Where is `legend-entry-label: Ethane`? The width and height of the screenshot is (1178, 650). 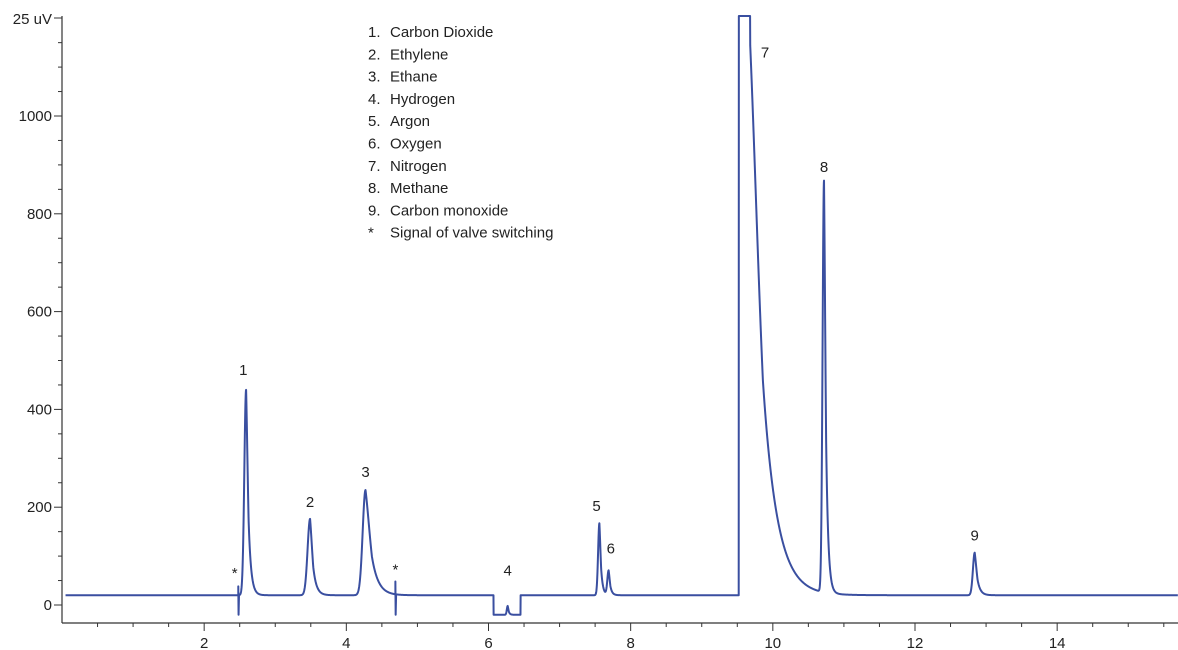 legend-entry-label: Ethane is located at coordinates (414, 77).